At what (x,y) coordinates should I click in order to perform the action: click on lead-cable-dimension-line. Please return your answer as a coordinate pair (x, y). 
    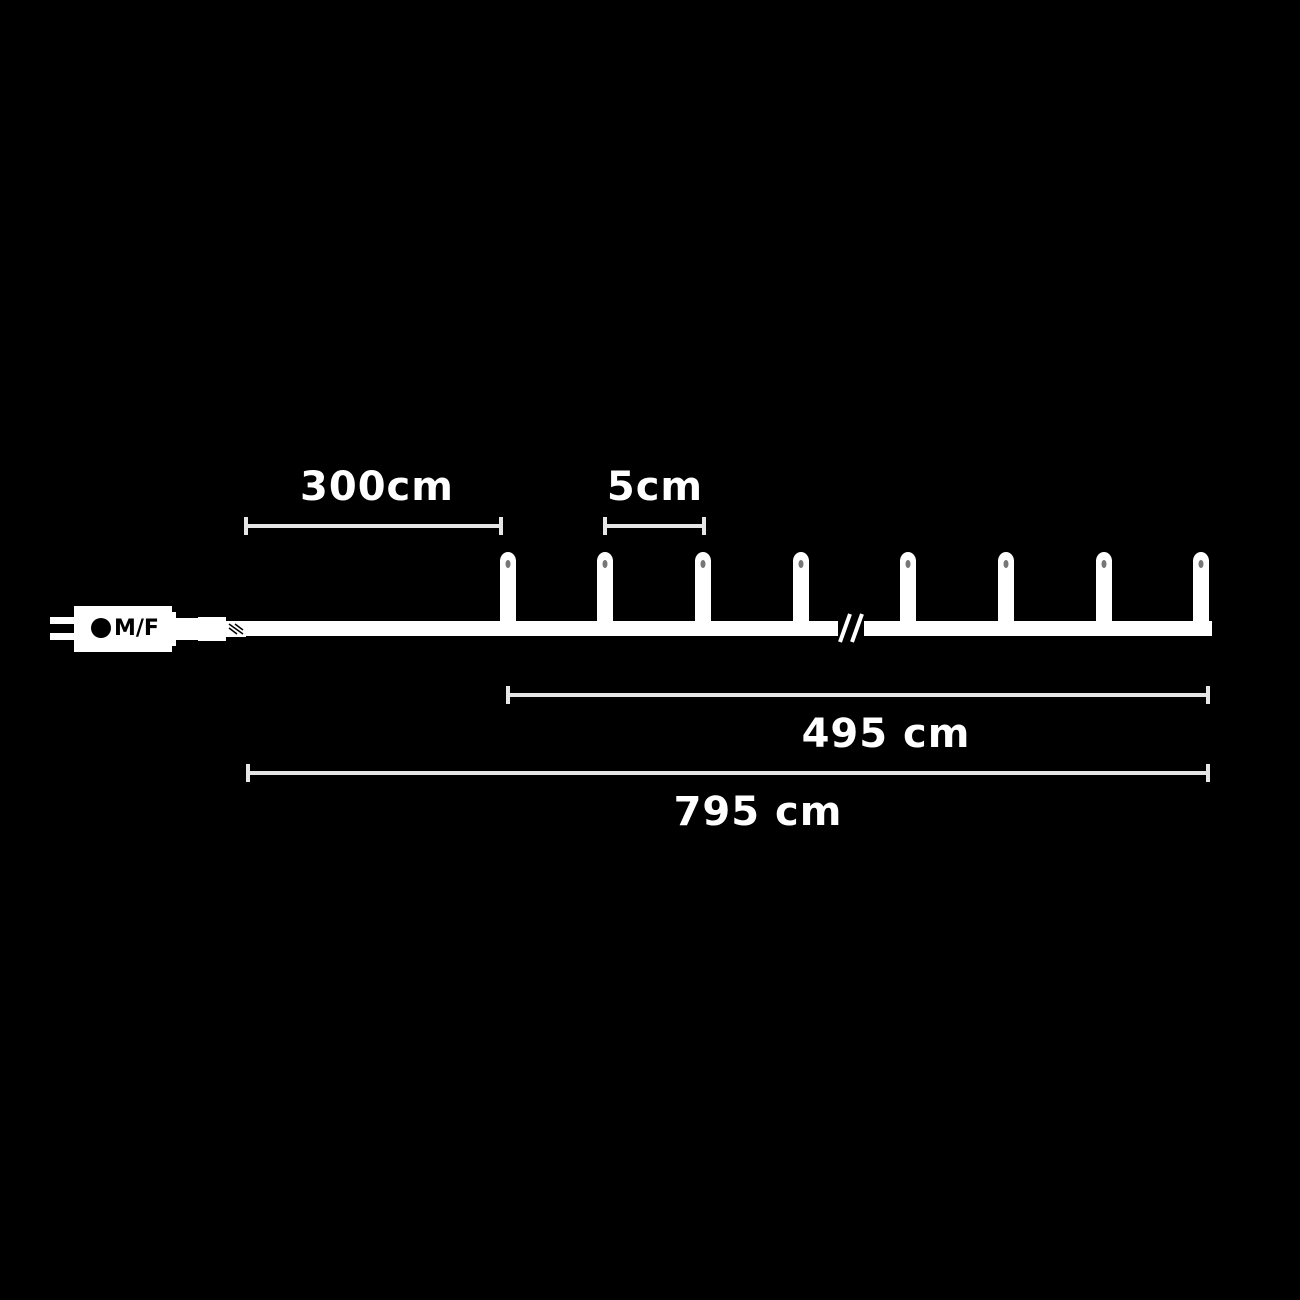
    Looking at the image, I should click on (373, 526).